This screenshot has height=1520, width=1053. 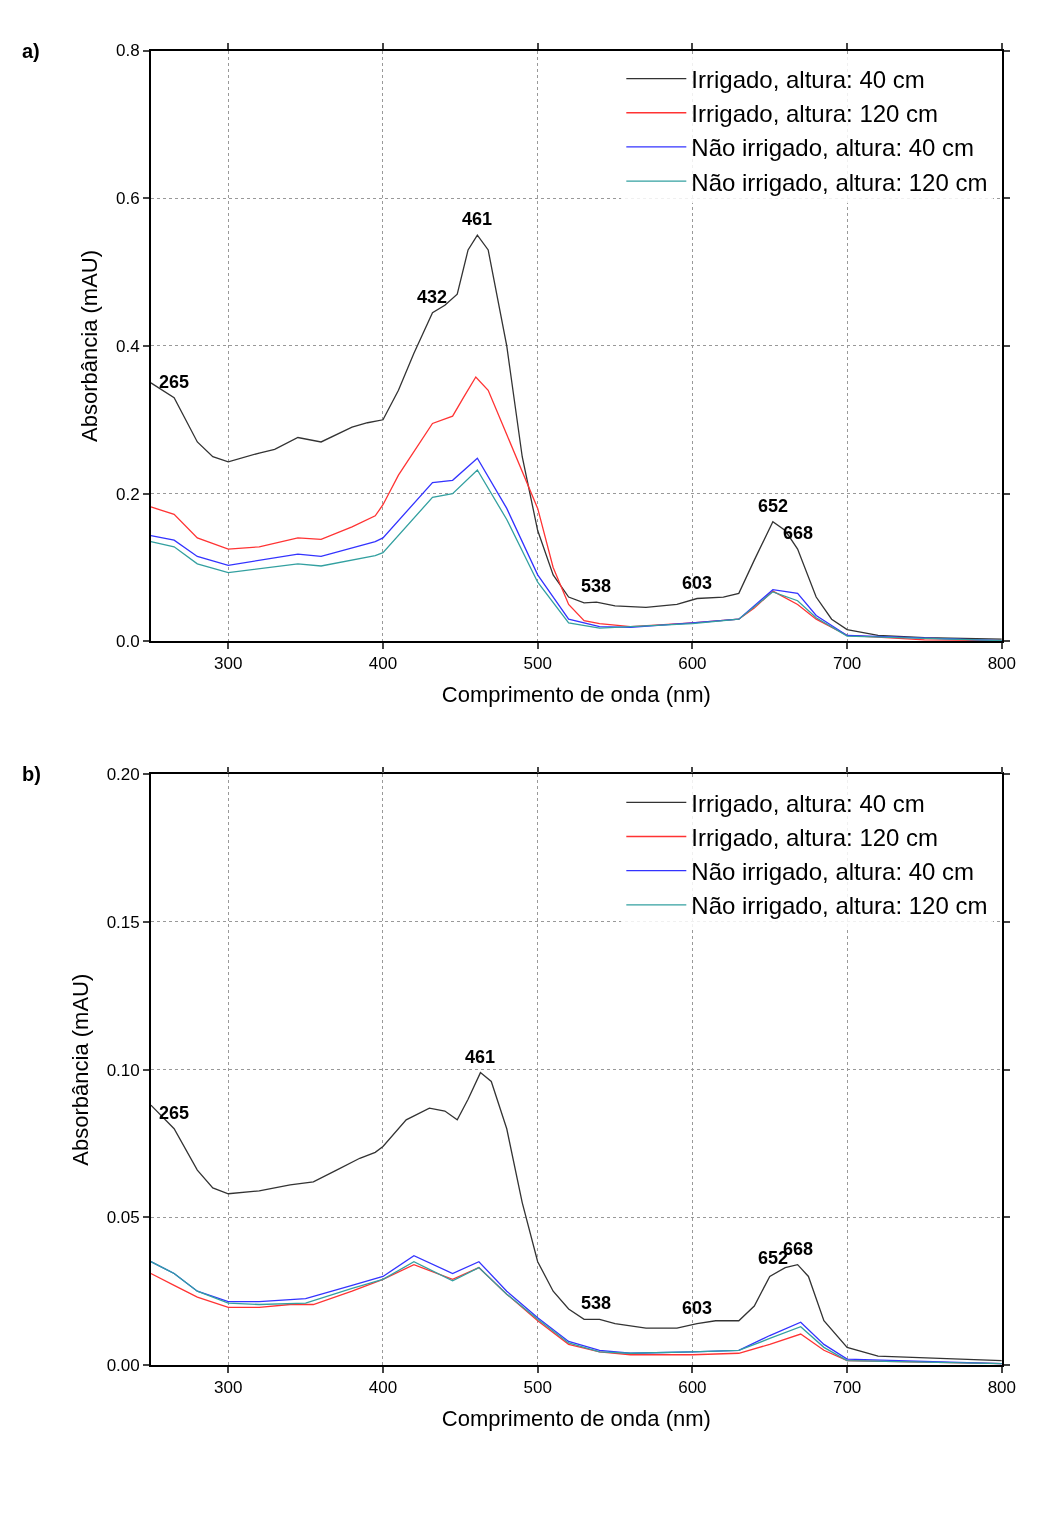 What do you see at coordinates (128, 51) in the screenshot?
I see `y-tick-label: 0.8` at bounding box center [128, 51].